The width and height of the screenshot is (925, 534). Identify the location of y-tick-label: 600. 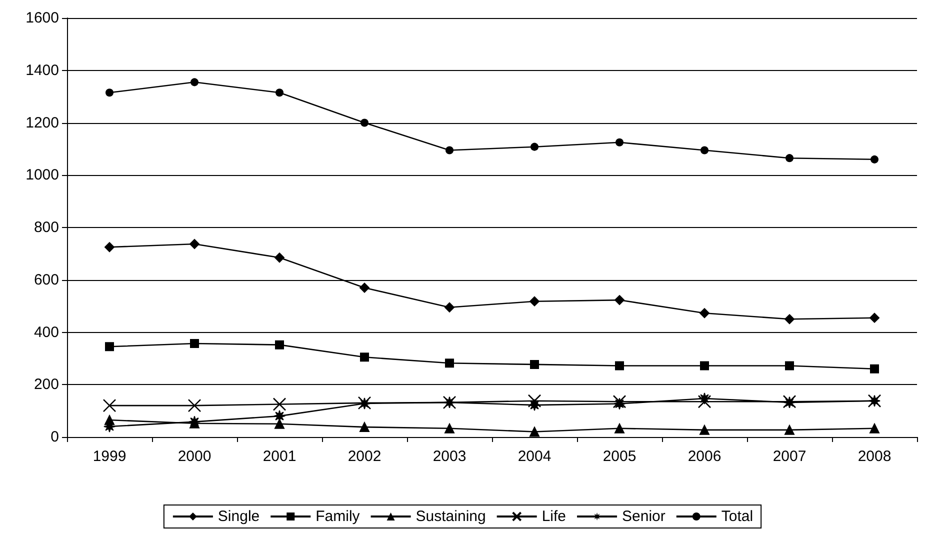
(46, 279).